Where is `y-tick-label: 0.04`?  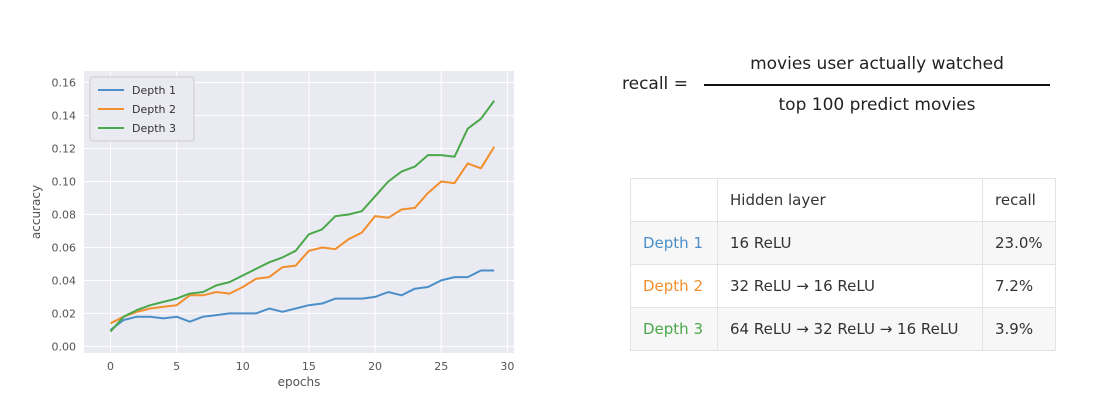 y-tick-label: 0.04 is located at coordinates (64, 280).